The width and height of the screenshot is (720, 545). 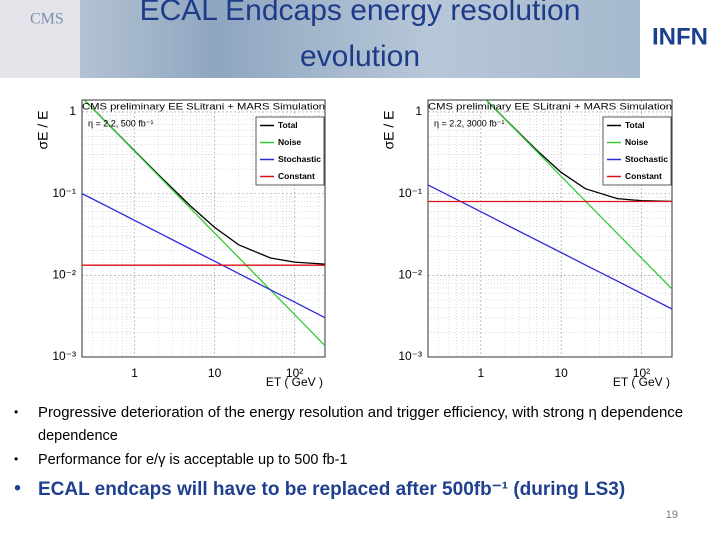 I want to click on series-group, so click(x=550, y=205).